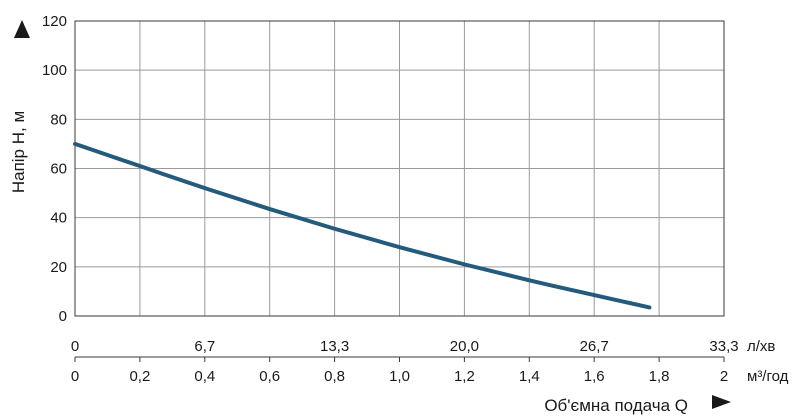 This screenshot has height=420, width=810. I want to click on x-tick-label-m3h: 2, so click(724, 376).